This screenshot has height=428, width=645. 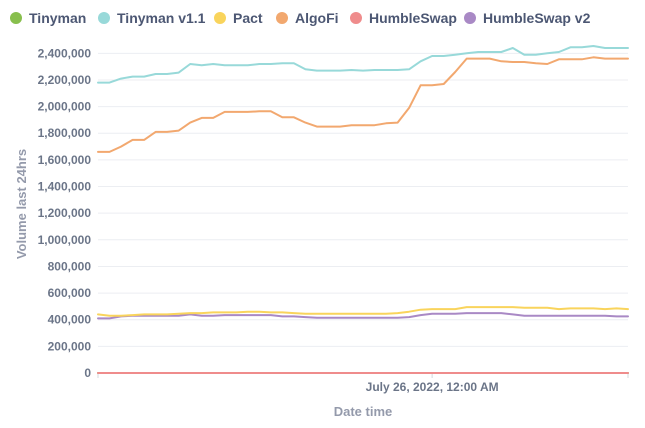 What do you see at coordinates (470, 18) in the screenshot?
I see `legend-swatch-humbleswap-v2` at bounding box center [470, 18].